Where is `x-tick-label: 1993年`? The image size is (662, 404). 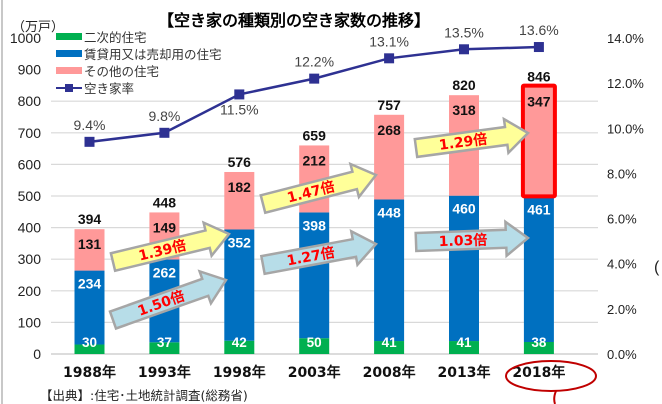 x-tick-label: 1993年 is located at coordinates (164, 372).